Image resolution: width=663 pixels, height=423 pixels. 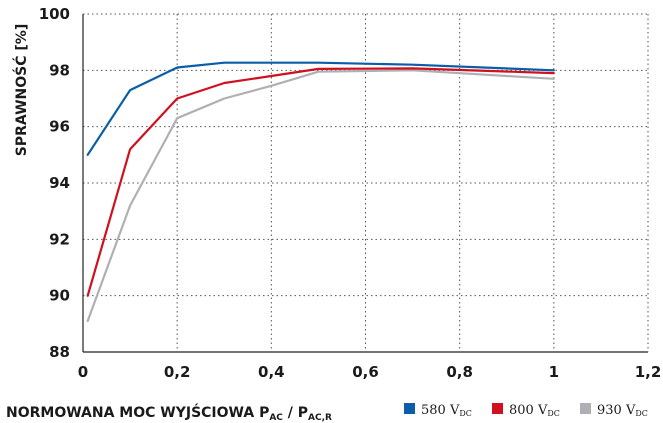 I want to click on legend-label-main: 580 V, so click(x=440, y=410).